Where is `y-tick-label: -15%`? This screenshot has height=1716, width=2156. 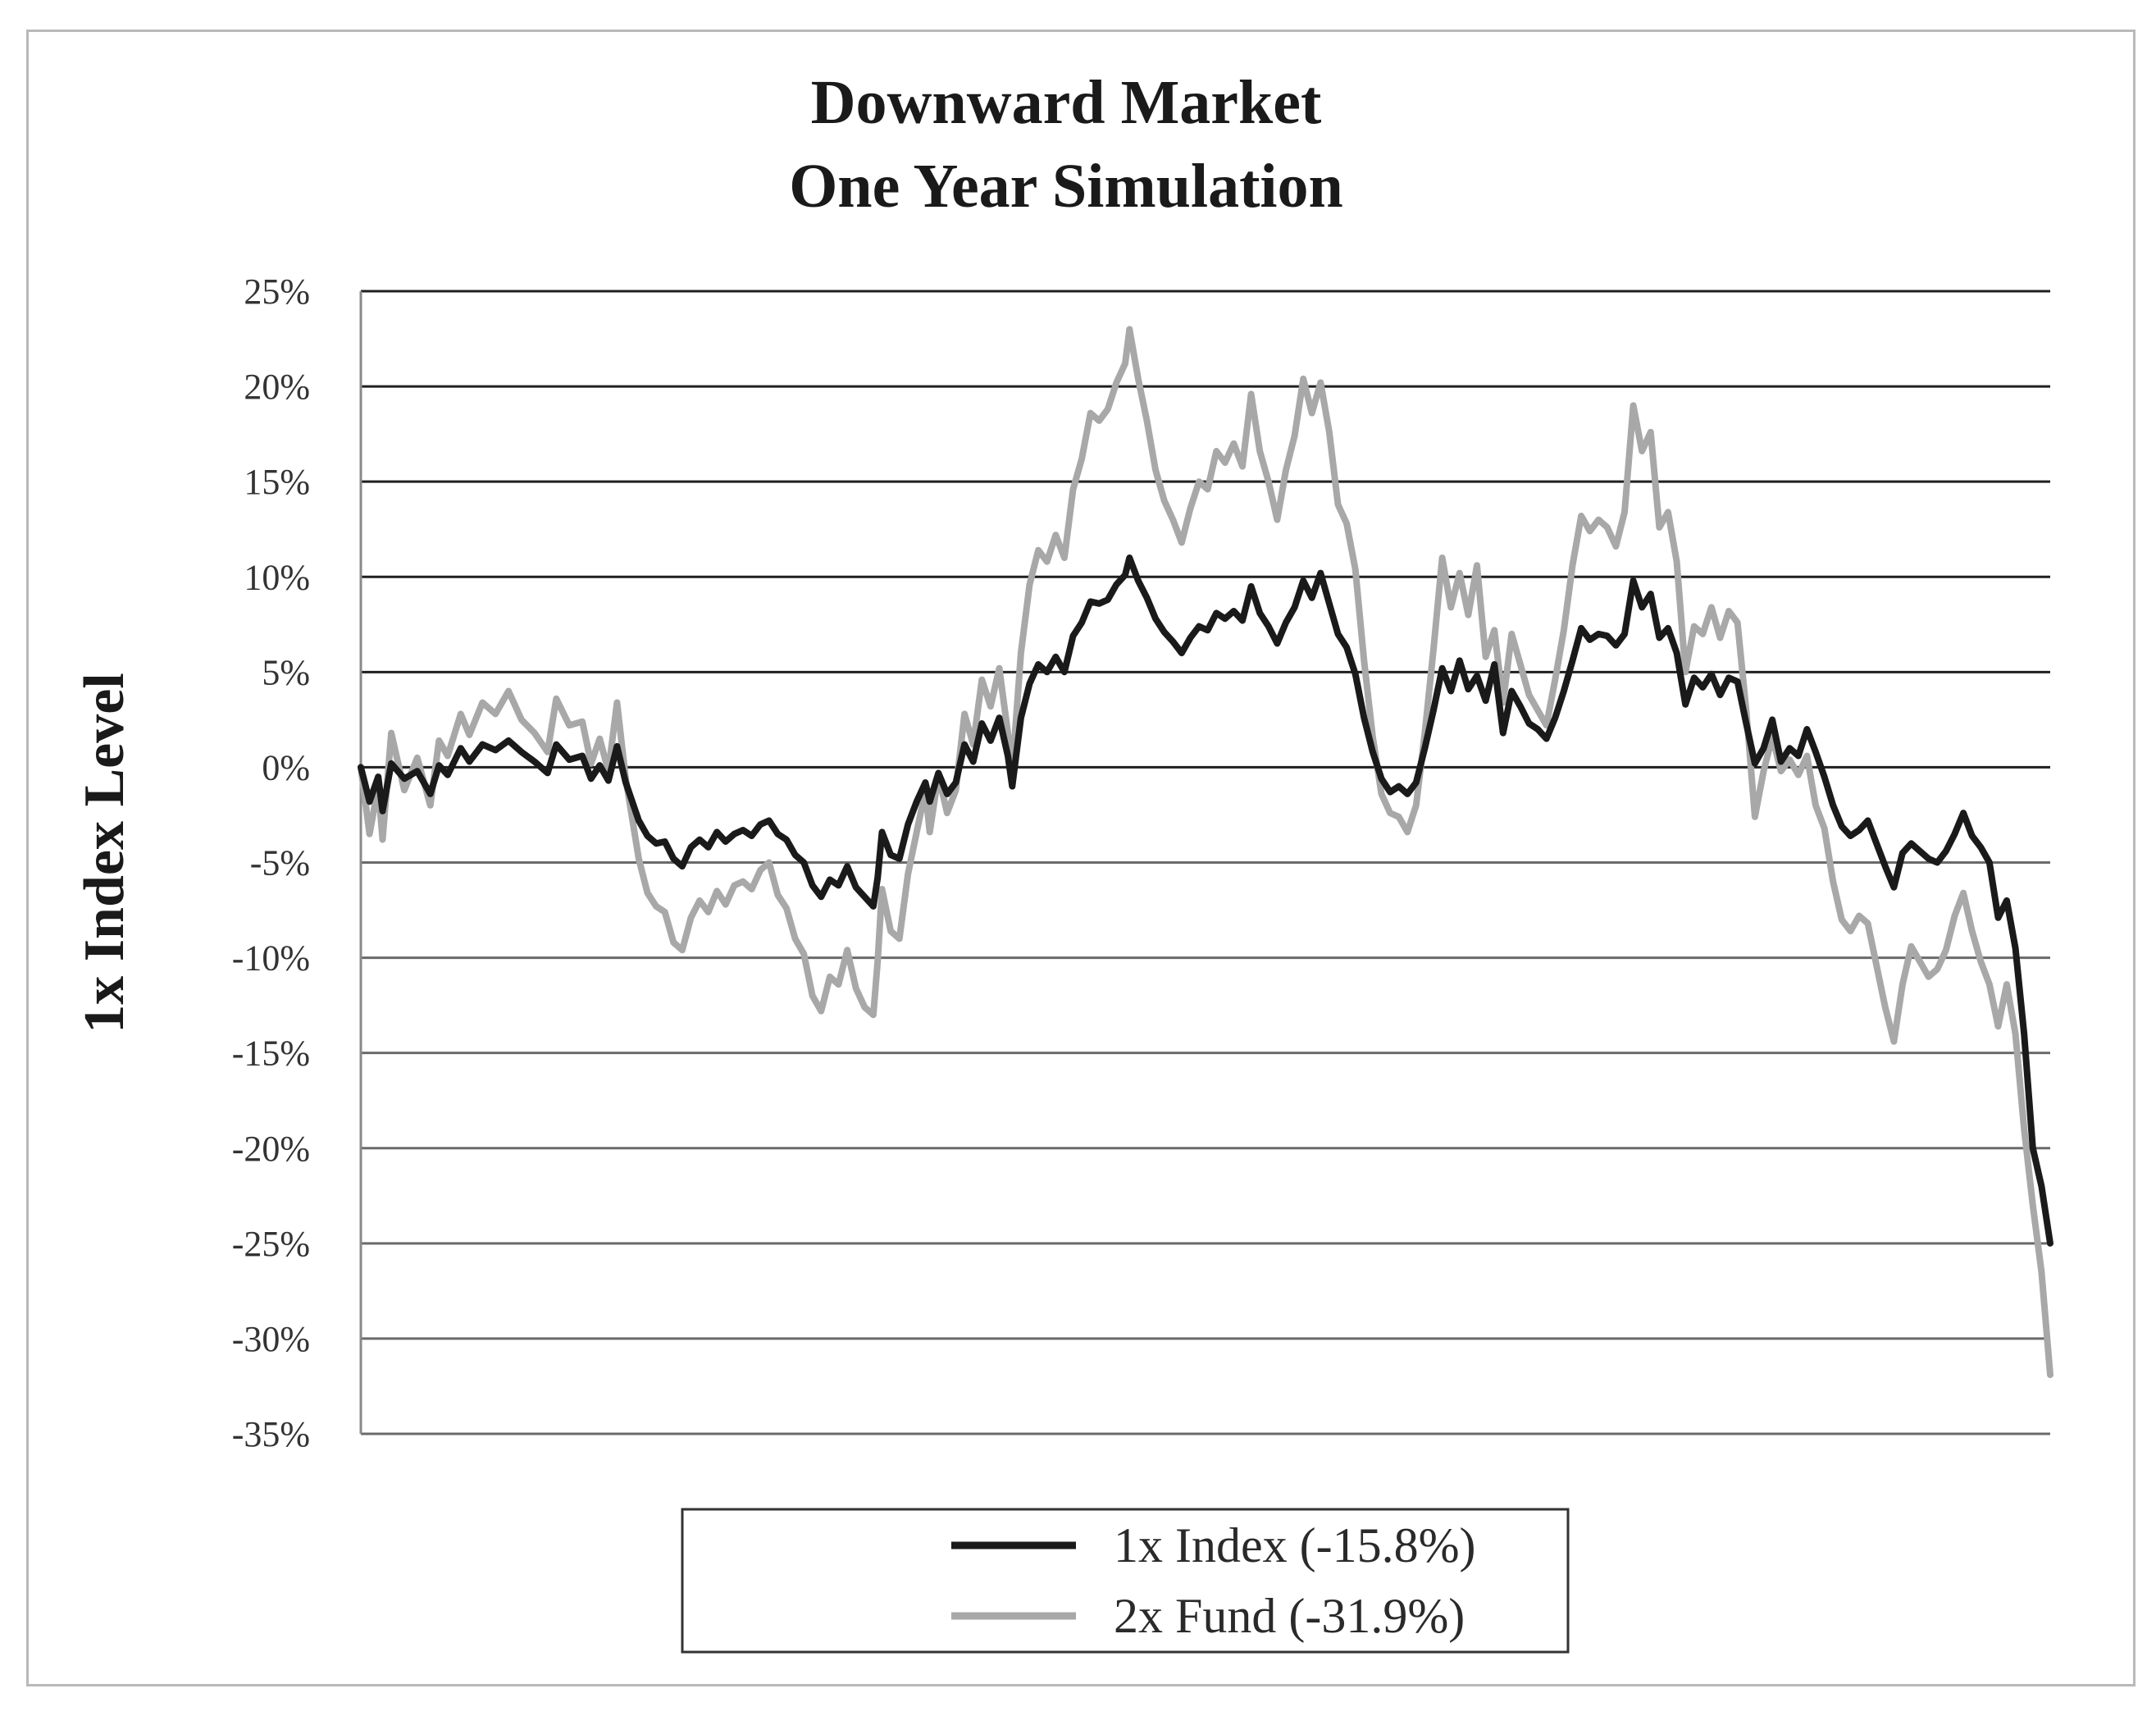
y-tick-label: -15% is located at coordinates (271, 1054).